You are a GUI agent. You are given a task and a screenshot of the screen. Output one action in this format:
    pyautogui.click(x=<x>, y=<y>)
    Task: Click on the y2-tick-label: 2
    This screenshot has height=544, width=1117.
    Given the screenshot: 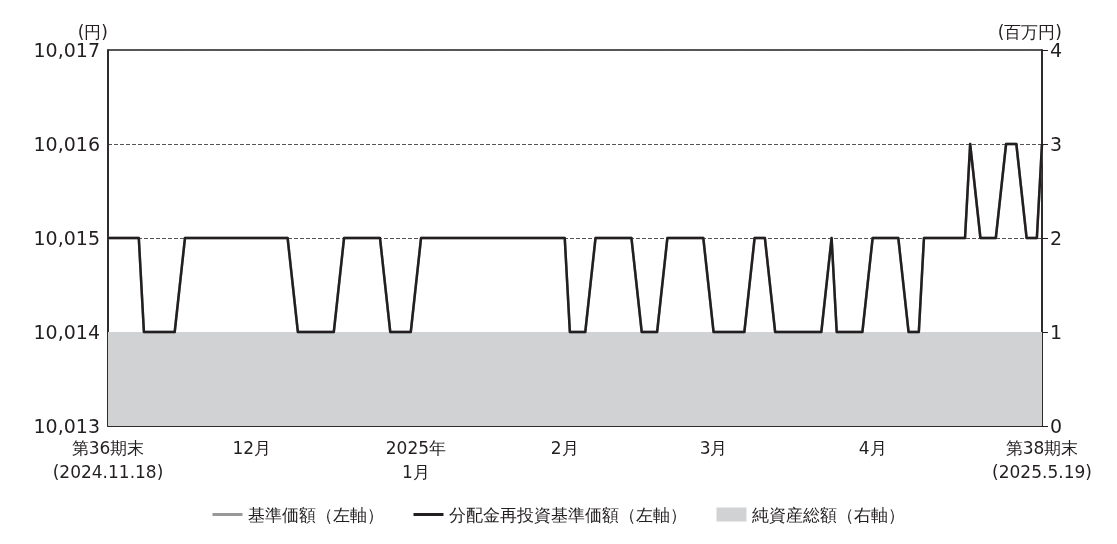 What is the action you would take?
    pyautogui.click(x=1056, y=238)
    